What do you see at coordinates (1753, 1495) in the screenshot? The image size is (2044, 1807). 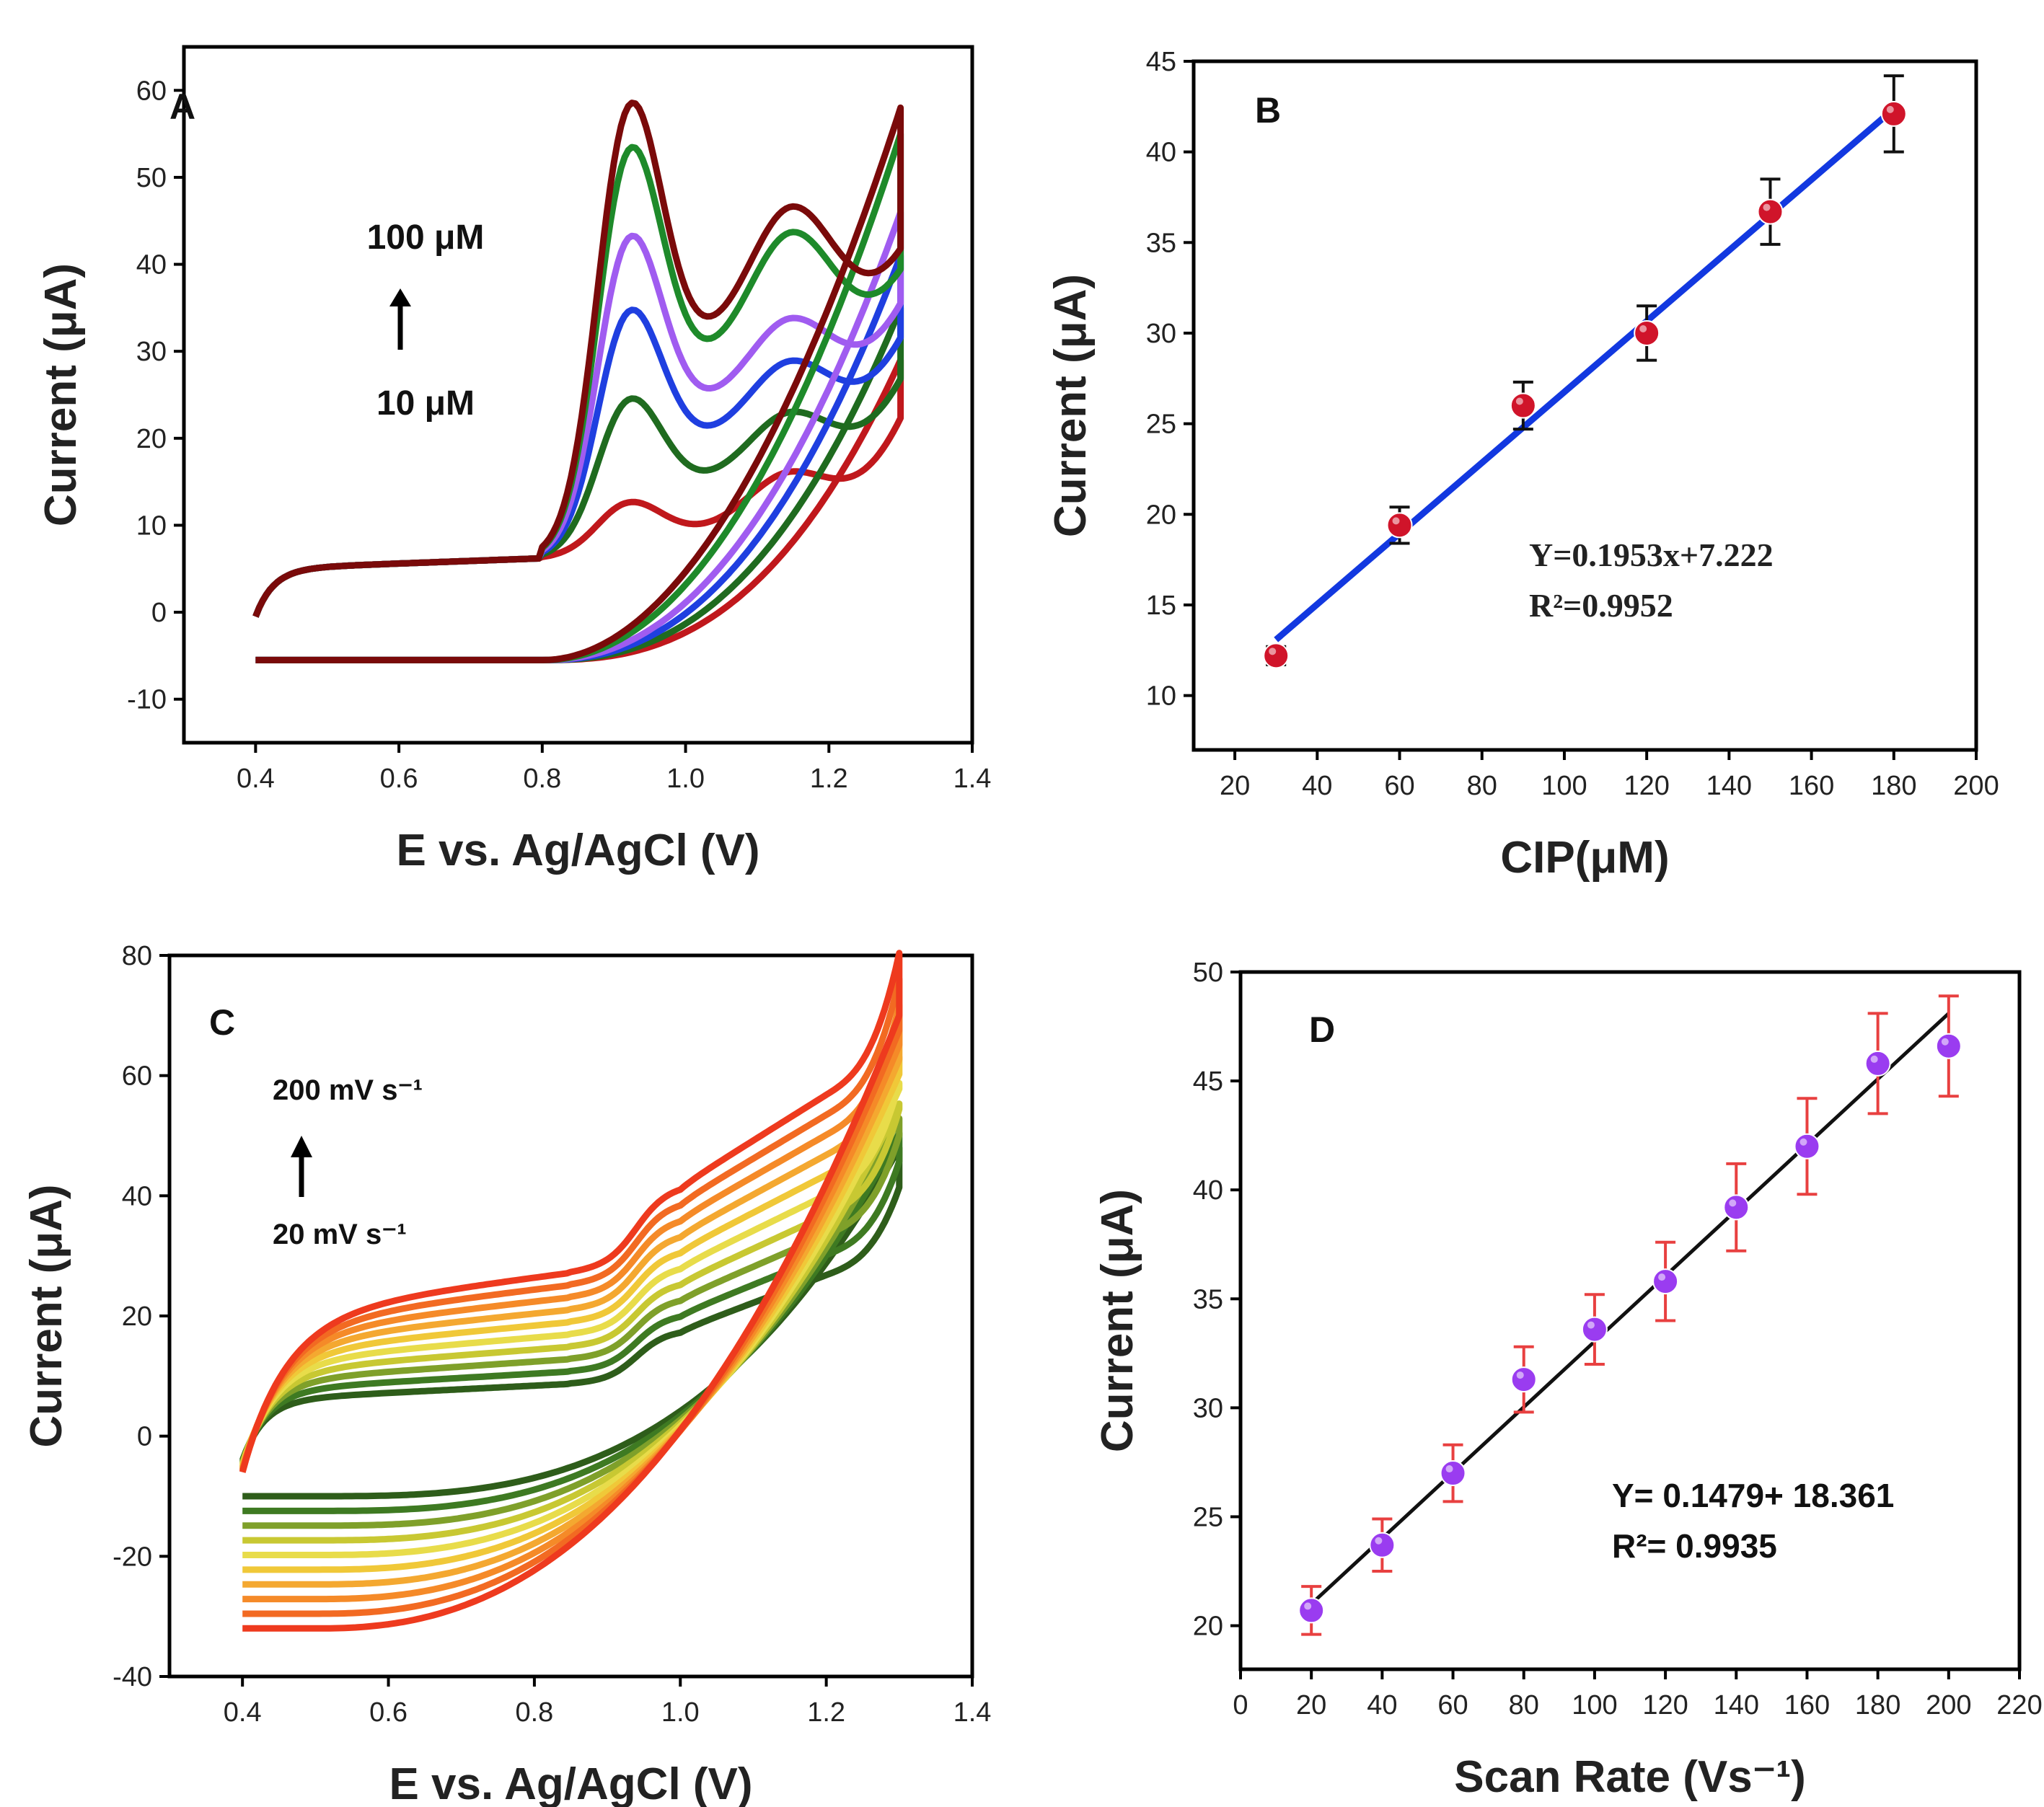 I see `fit-equation: Y= 0.1479+ 18.361` at bounding box center [1753, 1495].